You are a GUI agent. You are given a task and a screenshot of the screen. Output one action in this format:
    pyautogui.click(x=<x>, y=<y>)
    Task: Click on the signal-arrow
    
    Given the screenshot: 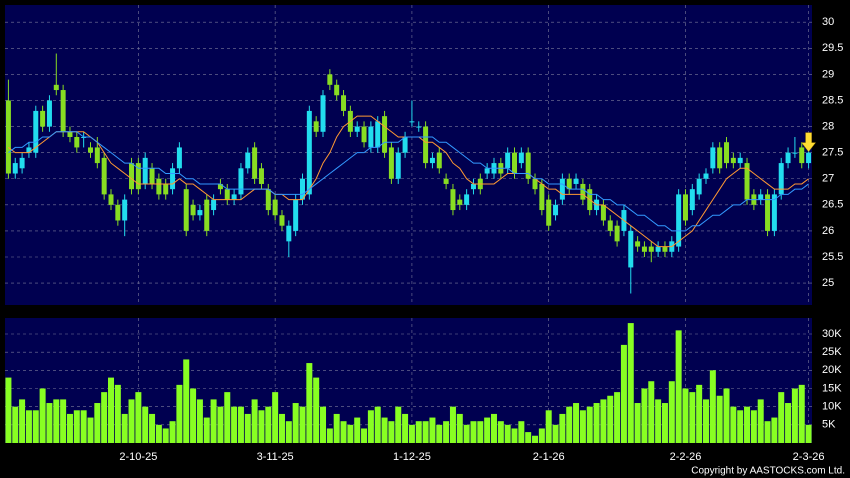 What is the action you would take?
    pyautogui.click(x=809, y=142)
    